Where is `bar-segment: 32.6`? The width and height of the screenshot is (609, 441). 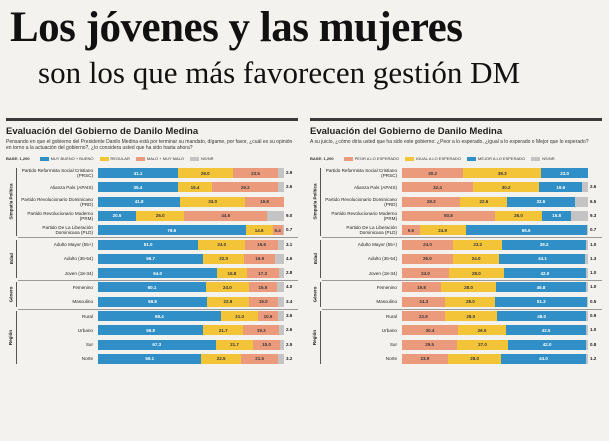
bar-segment: 32.6 is located at coordinates (541, 201).